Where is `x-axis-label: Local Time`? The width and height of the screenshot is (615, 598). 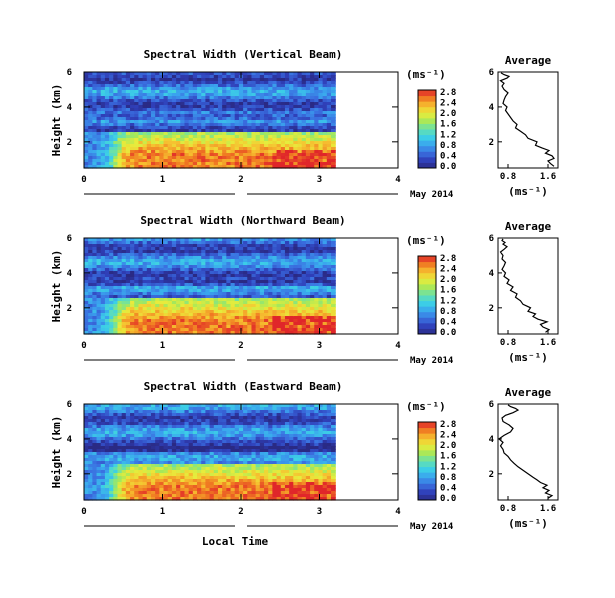 x-axis-label: Local Time is located at coordinates (235, 541).